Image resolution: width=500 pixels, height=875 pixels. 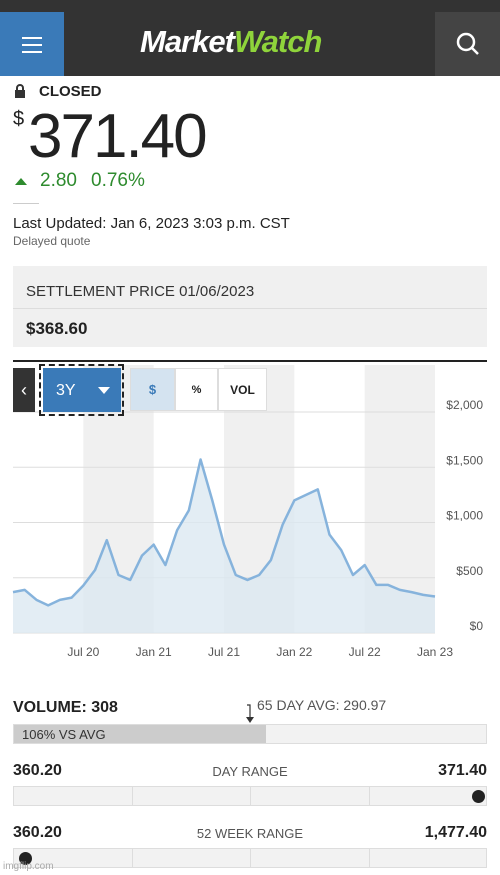 I want to click on search-button, so click(x=467, y=44).